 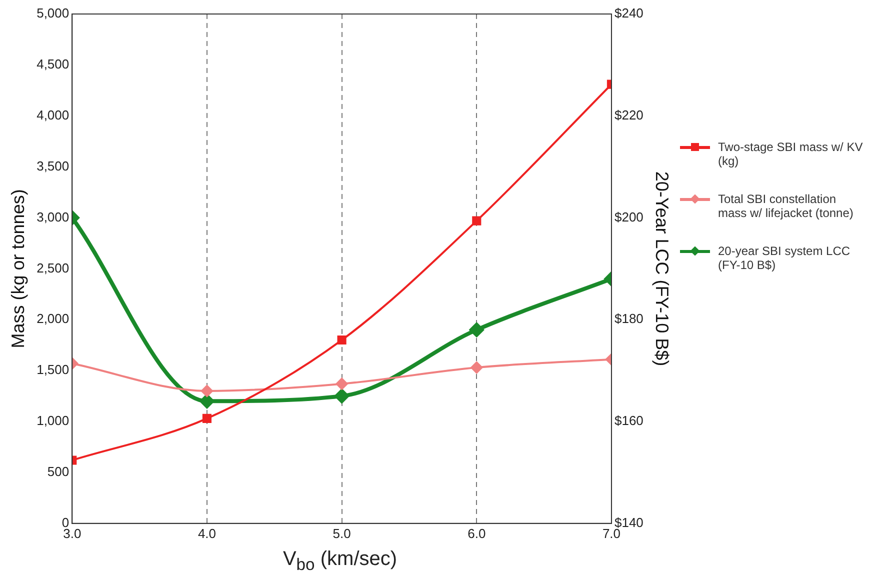 What do you see at coordinates (340, 561) in the screenshot?
I see `x-axis-title: V$_{bo}$ (km/sec)` at bounding box center [340, 561].